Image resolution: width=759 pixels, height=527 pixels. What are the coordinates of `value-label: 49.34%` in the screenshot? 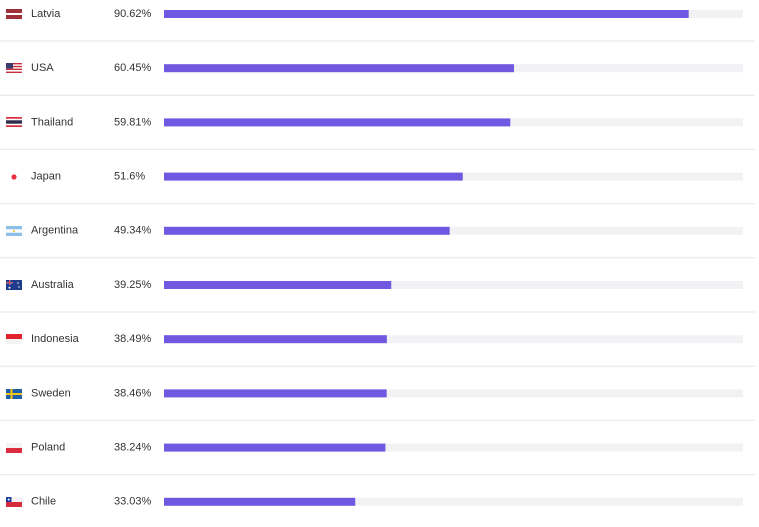 It's located at (133, 231).